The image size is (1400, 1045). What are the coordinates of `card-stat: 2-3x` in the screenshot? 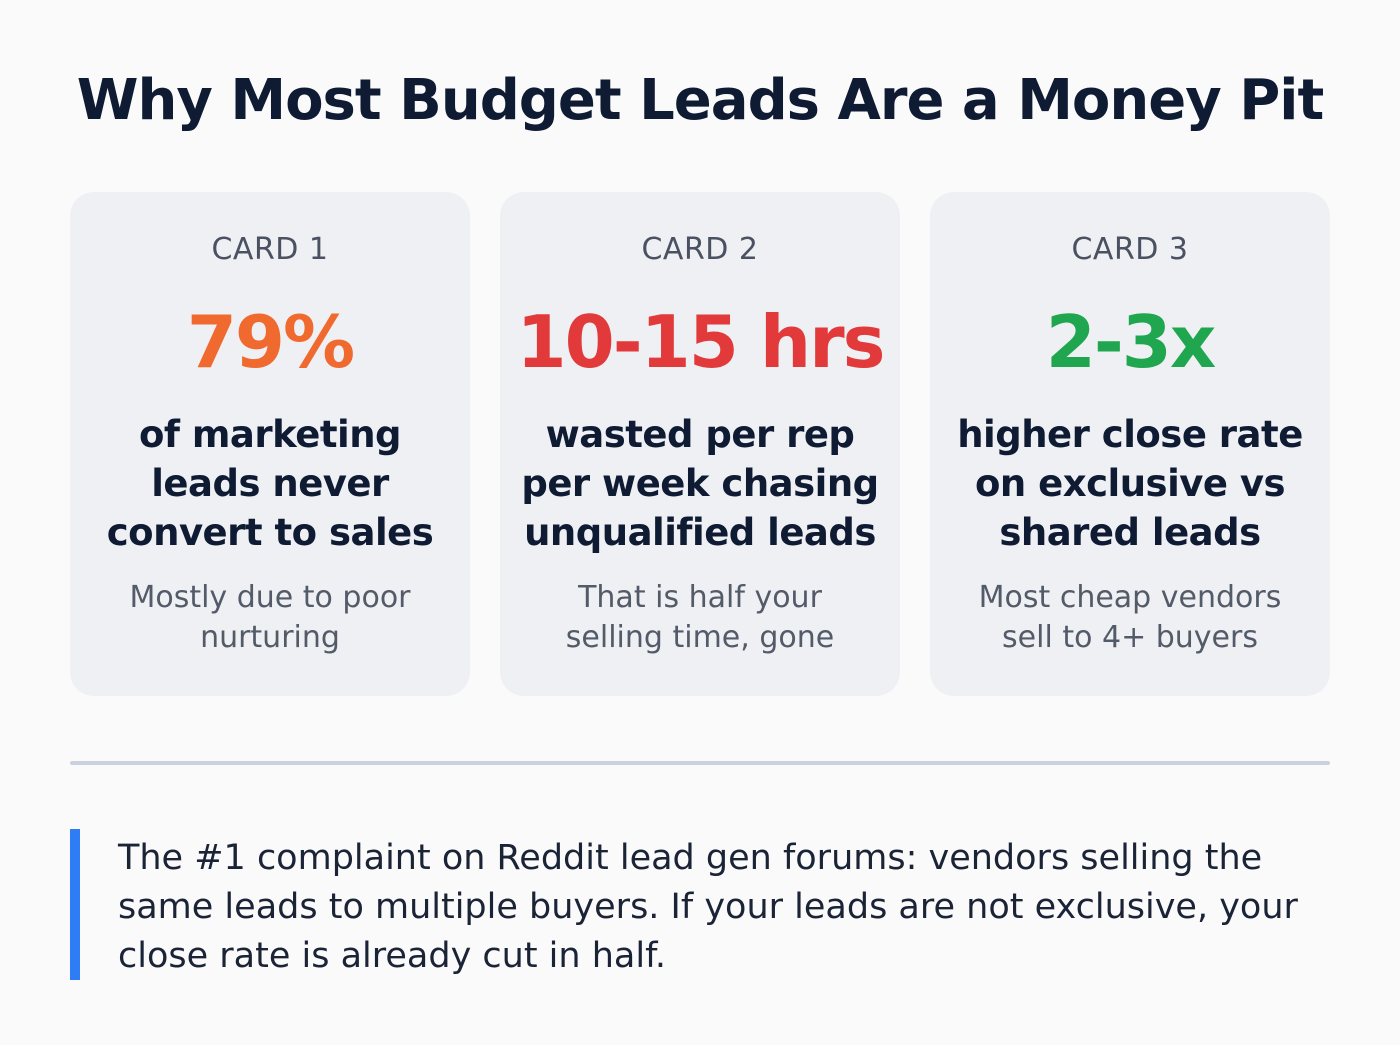 It's located at (1131, 342).